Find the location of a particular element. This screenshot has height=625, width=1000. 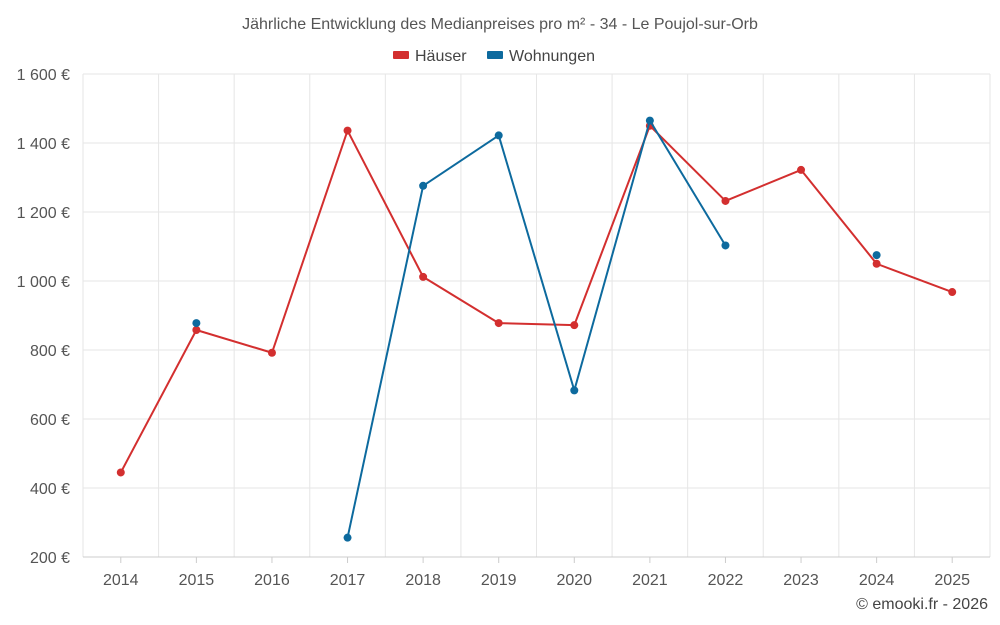

legend-label-haeuser: Häuser is located at coordinates (441, 56).